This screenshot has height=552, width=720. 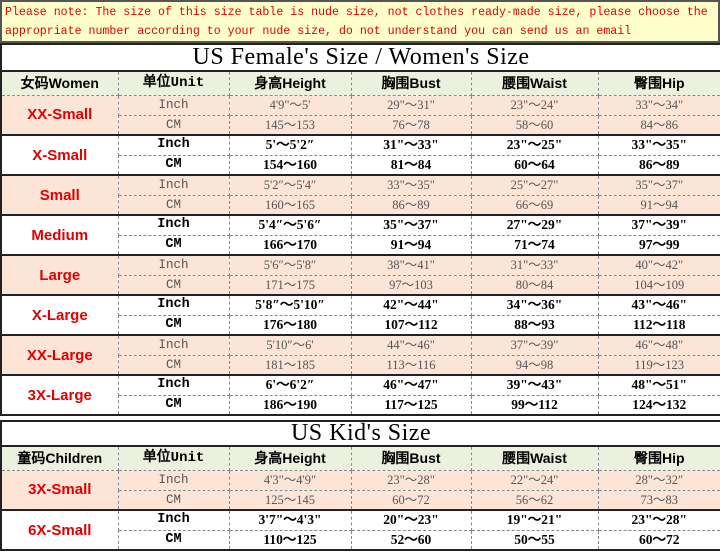 What do you see at coordinates (411, 540) in the screenshot?
I see `cell-bust: 52～60` at bounding box center [411, 540].